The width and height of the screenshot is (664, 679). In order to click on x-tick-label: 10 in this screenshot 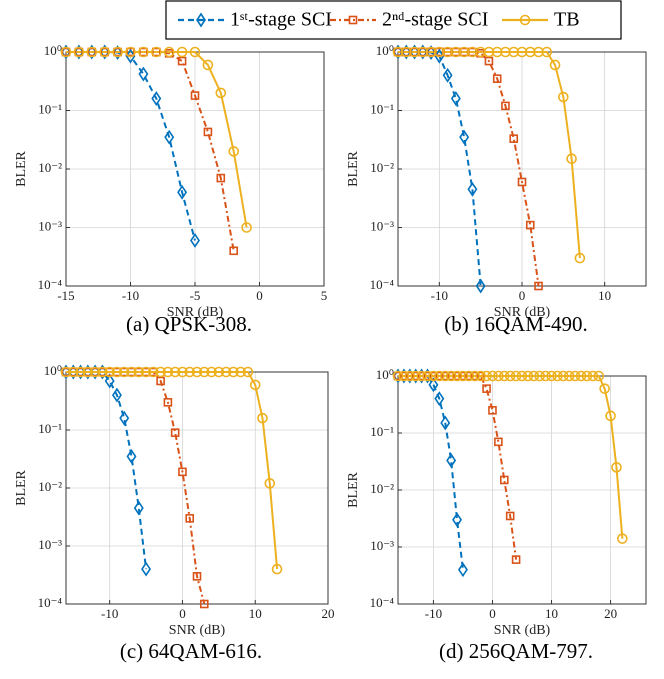, I will do `click(255, 613)`.